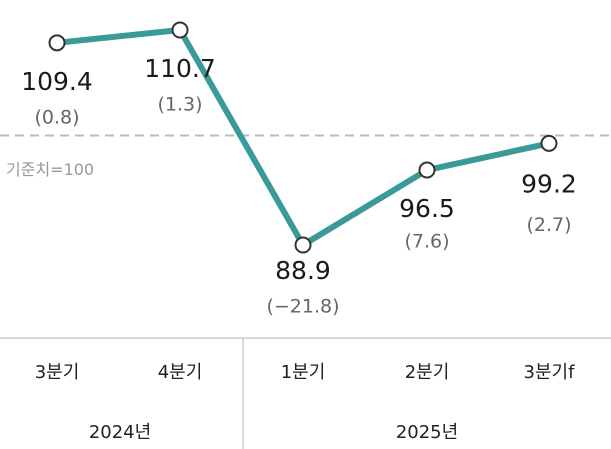  Describe the element at coordinates (180, 372) in the screenshot. I see `x-tick-label: 4분기` at that location.